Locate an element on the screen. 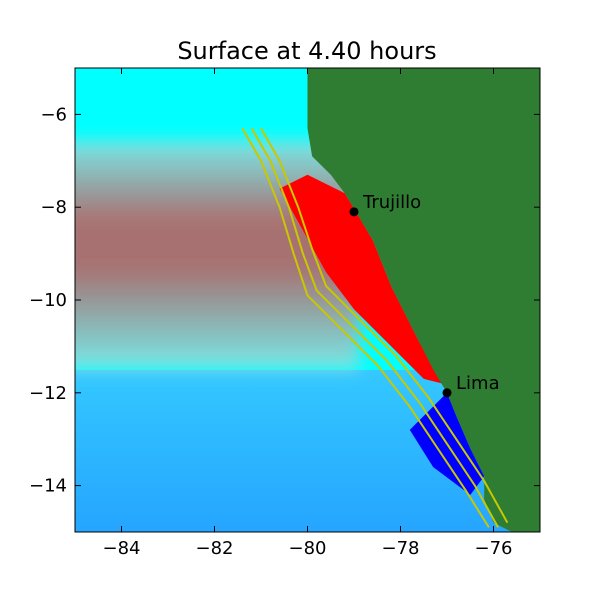 This screenshot has width=600, height=600. x-tick-label: −84 is located at coordinates (122, 548).